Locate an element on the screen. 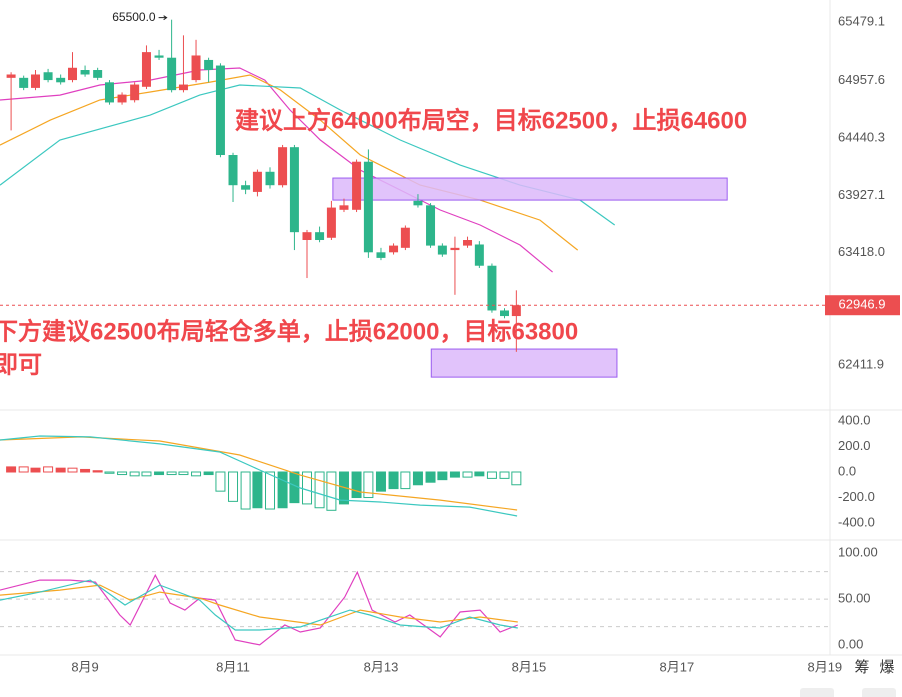  last-price-box is located at coordinates (862, 305).